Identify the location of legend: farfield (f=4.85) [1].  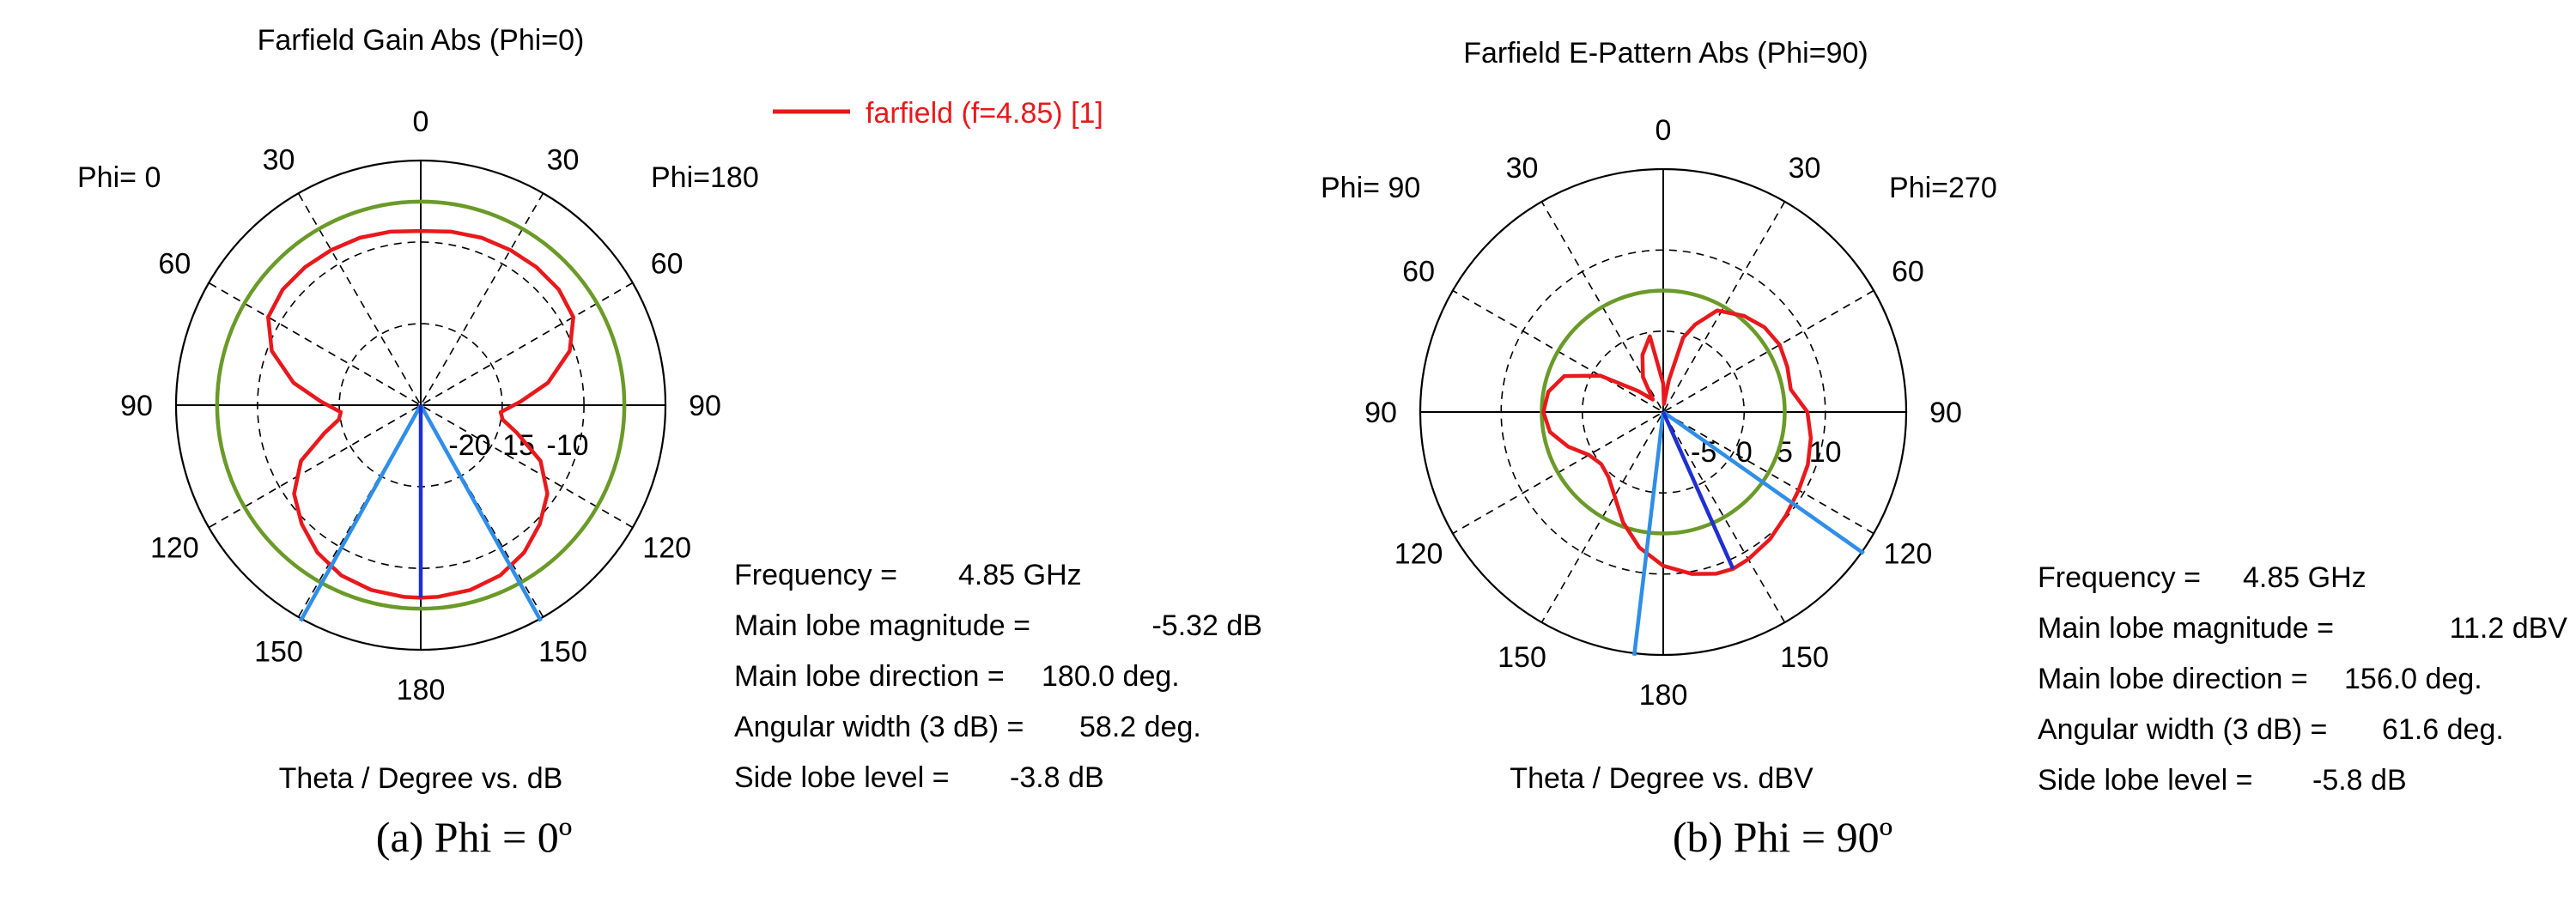
(938, 113).